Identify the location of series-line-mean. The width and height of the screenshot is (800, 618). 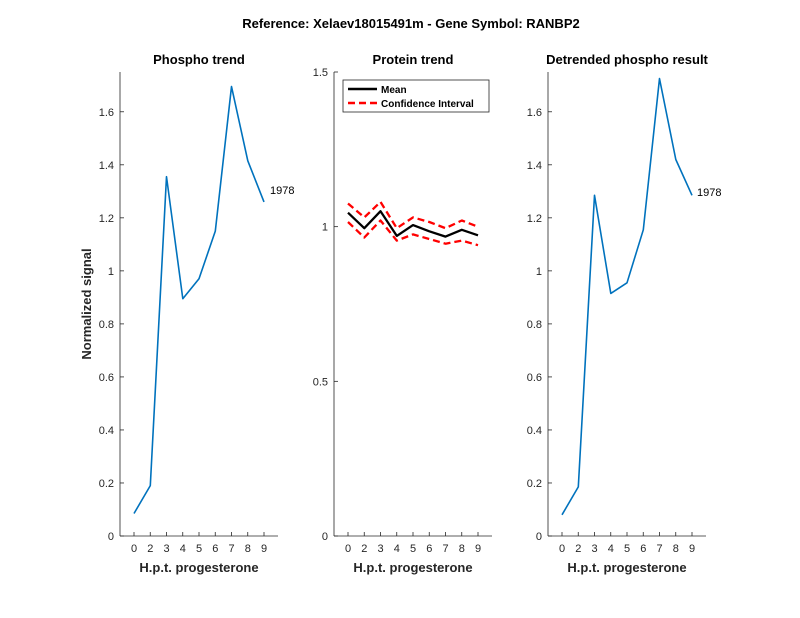
(413, 224).